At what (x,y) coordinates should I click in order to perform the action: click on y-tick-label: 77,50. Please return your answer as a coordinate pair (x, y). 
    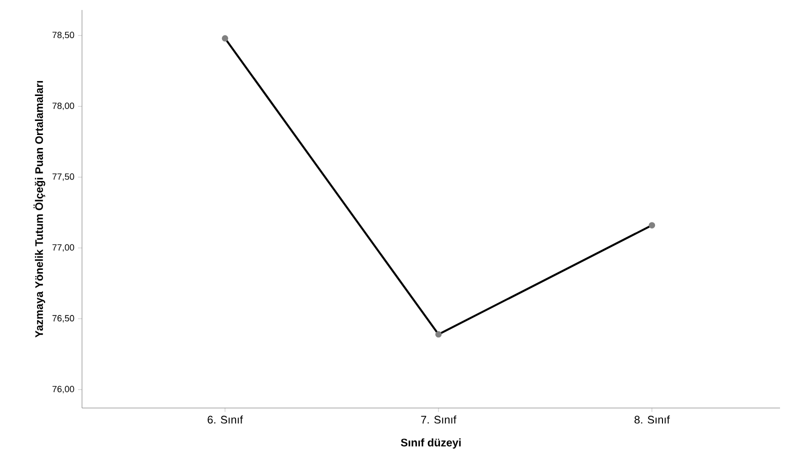
    Looking at the image, I should click on (63, 177).